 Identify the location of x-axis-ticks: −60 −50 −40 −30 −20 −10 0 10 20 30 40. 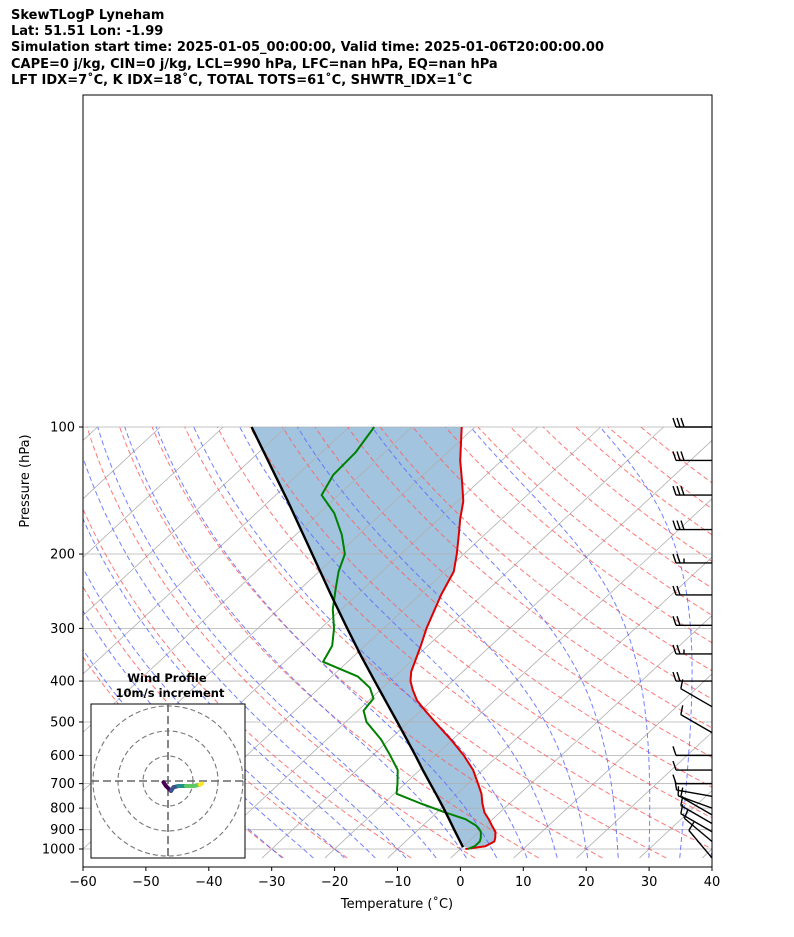
(394, 878).